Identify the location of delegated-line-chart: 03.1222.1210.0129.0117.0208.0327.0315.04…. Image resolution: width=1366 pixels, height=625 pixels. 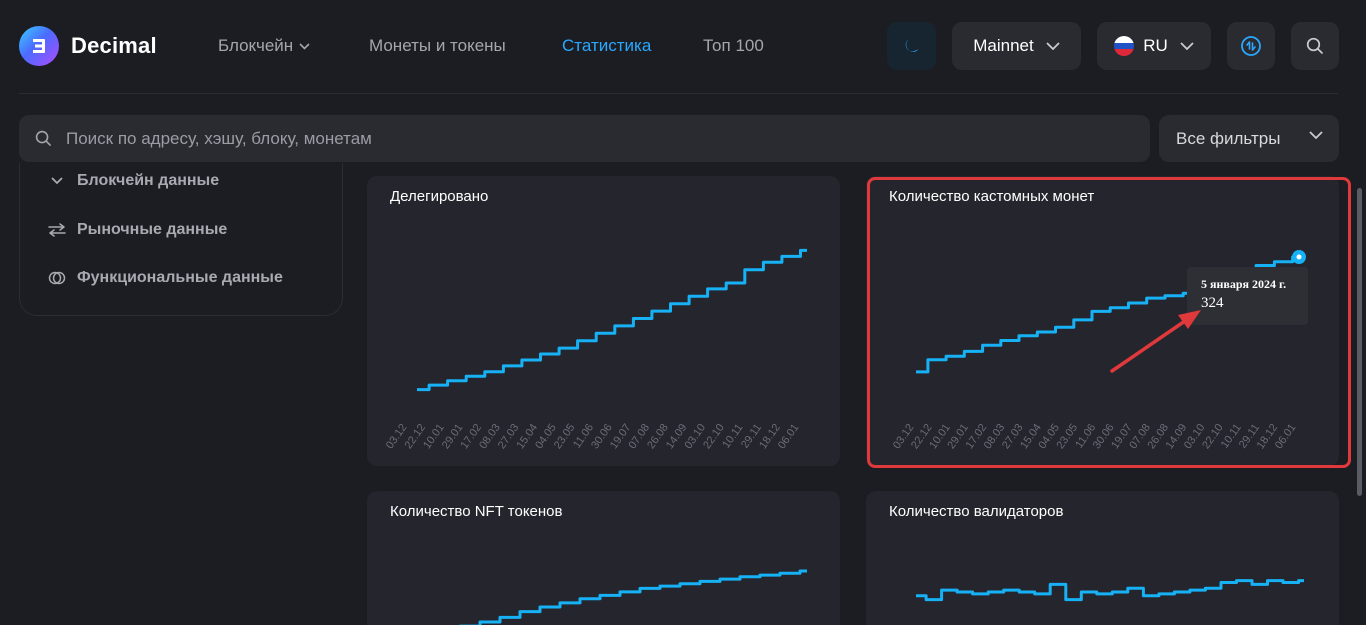
(595, 349).